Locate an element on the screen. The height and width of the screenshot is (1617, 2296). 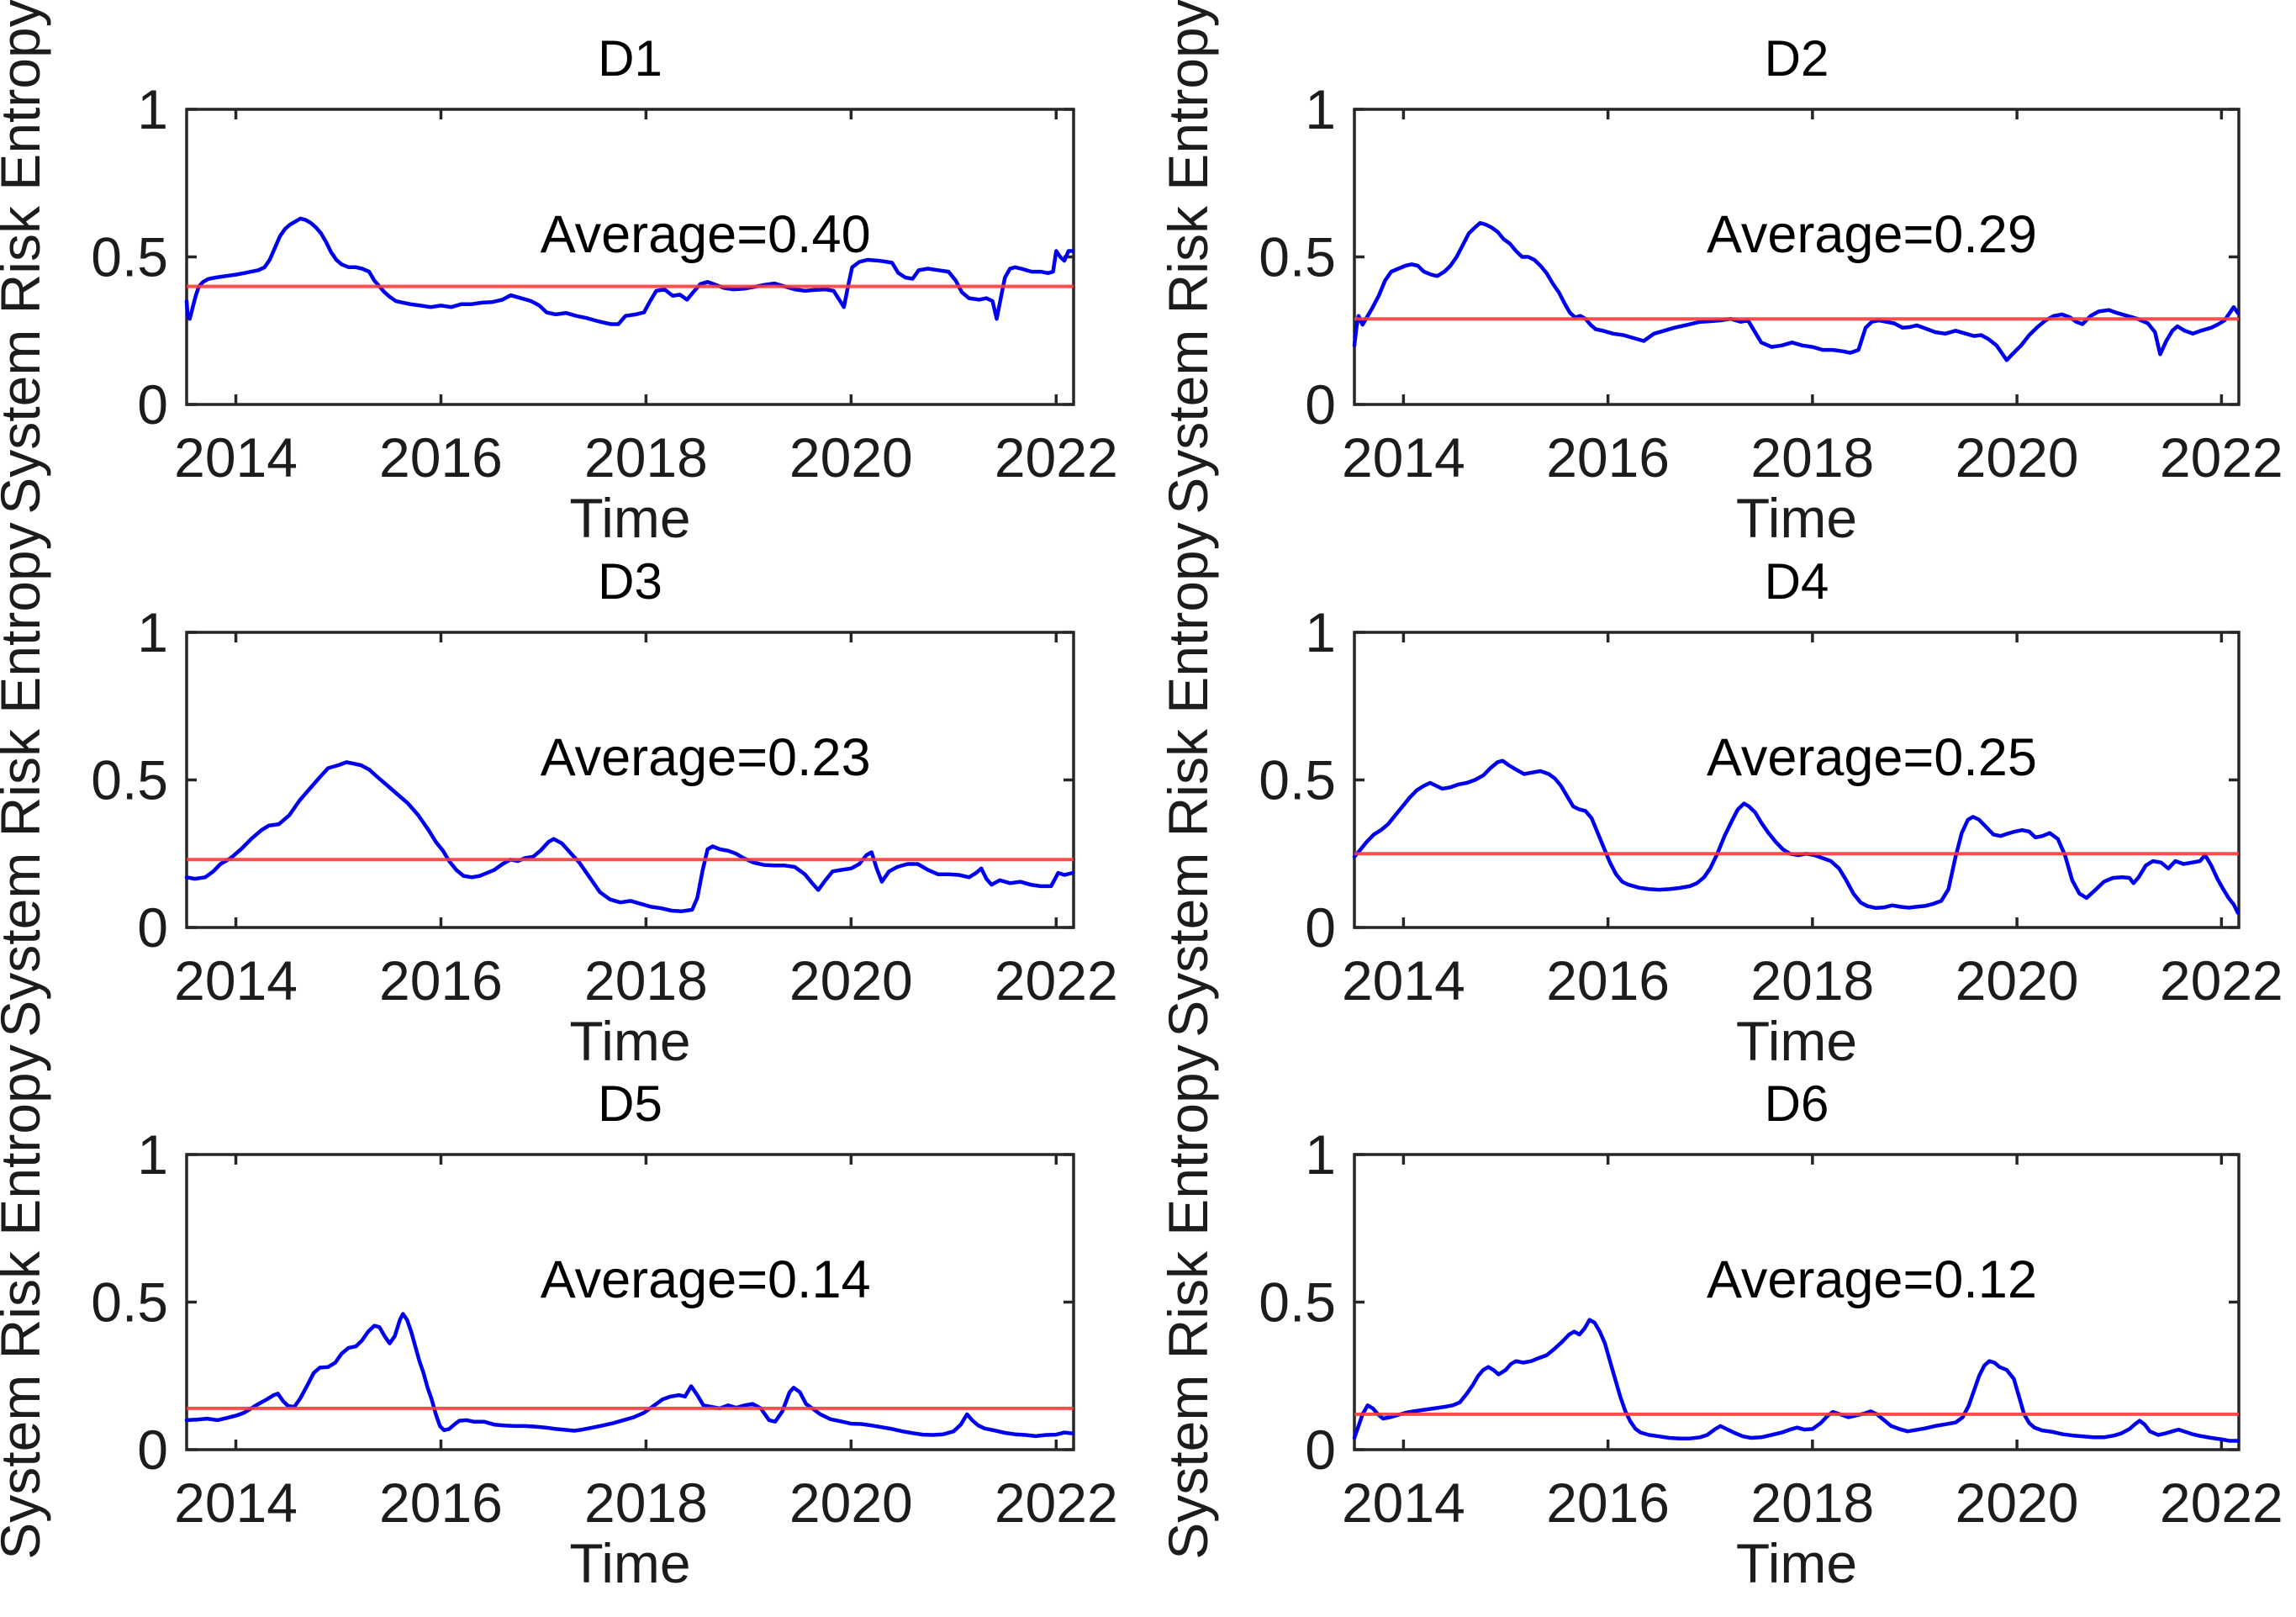
subplot-title: D1 is located at coordinates (630, 58).